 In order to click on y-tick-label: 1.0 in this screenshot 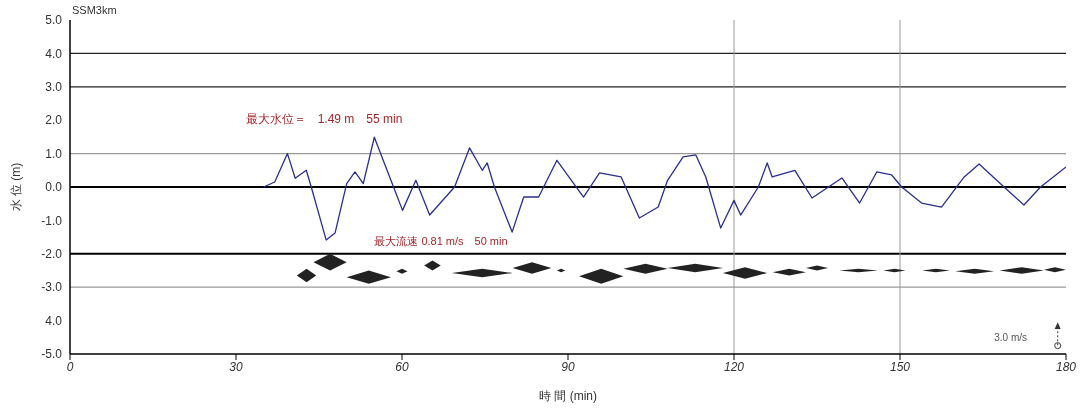, I will do `click(54, 153)`.